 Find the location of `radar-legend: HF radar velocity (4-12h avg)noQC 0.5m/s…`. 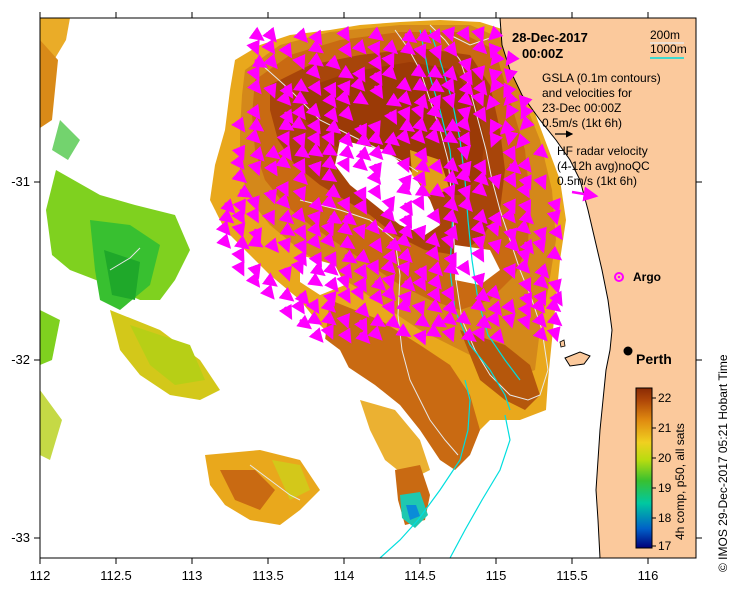

radar-legend: HF radar velocity (4-12h avg)noQC 0.5m/s… is located at coordinates (603, 173).